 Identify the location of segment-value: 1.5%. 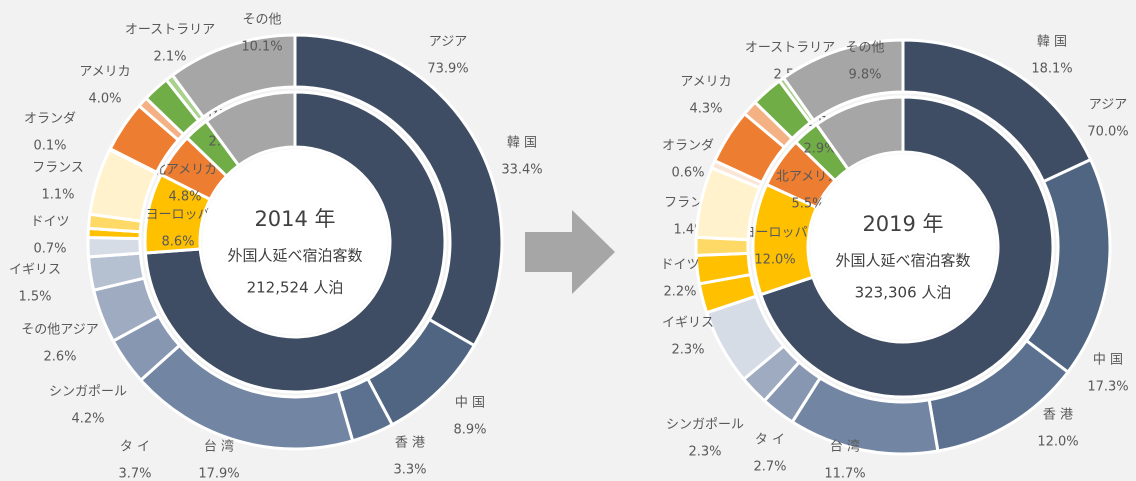
(34, 297).